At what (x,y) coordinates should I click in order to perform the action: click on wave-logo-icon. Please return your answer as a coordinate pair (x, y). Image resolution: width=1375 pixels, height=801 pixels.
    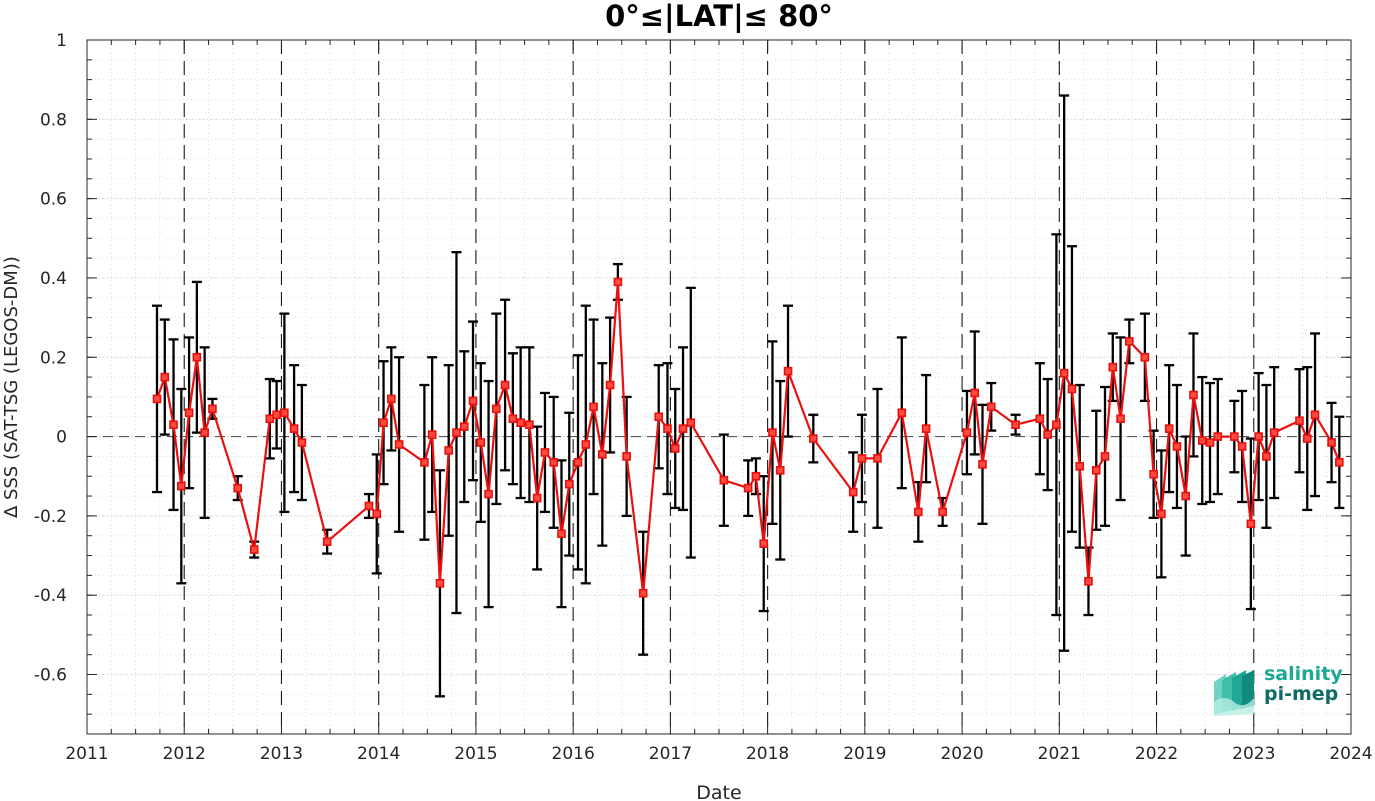
    Looking at the image, I should click on (1234, 693).